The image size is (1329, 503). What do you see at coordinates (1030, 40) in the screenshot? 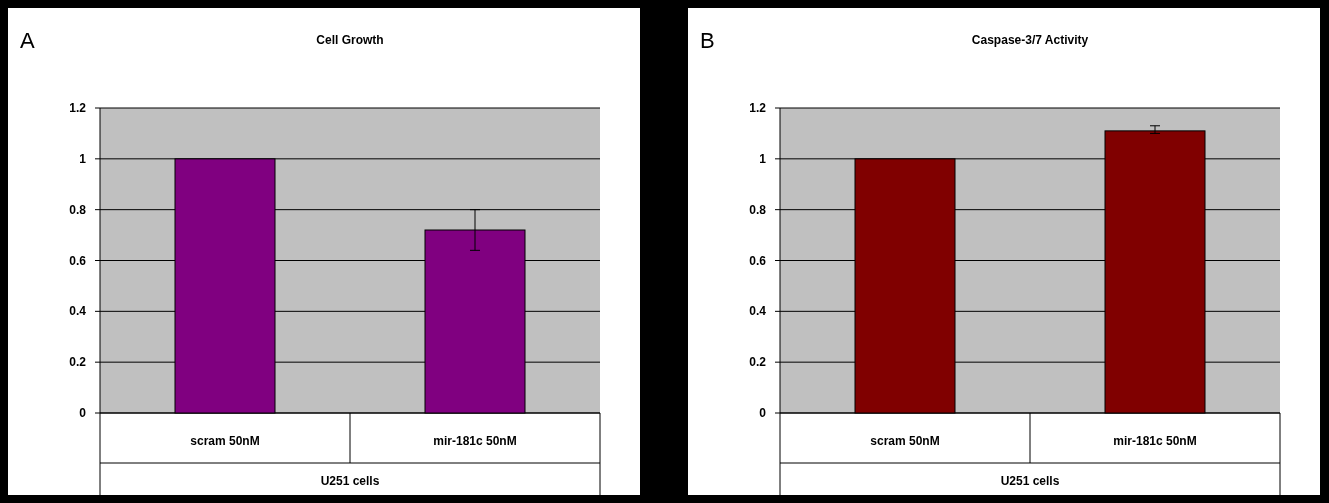
I see `chart-title: Caspase-3/7 Activity` at bounding box center [1030, 40].